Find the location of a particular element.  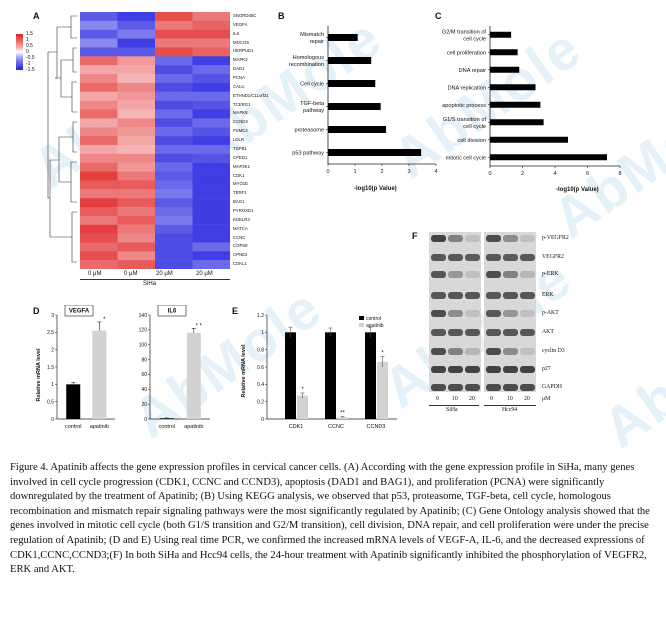

blot-protein-label: p-ERK is located at coordinates (550, 273).